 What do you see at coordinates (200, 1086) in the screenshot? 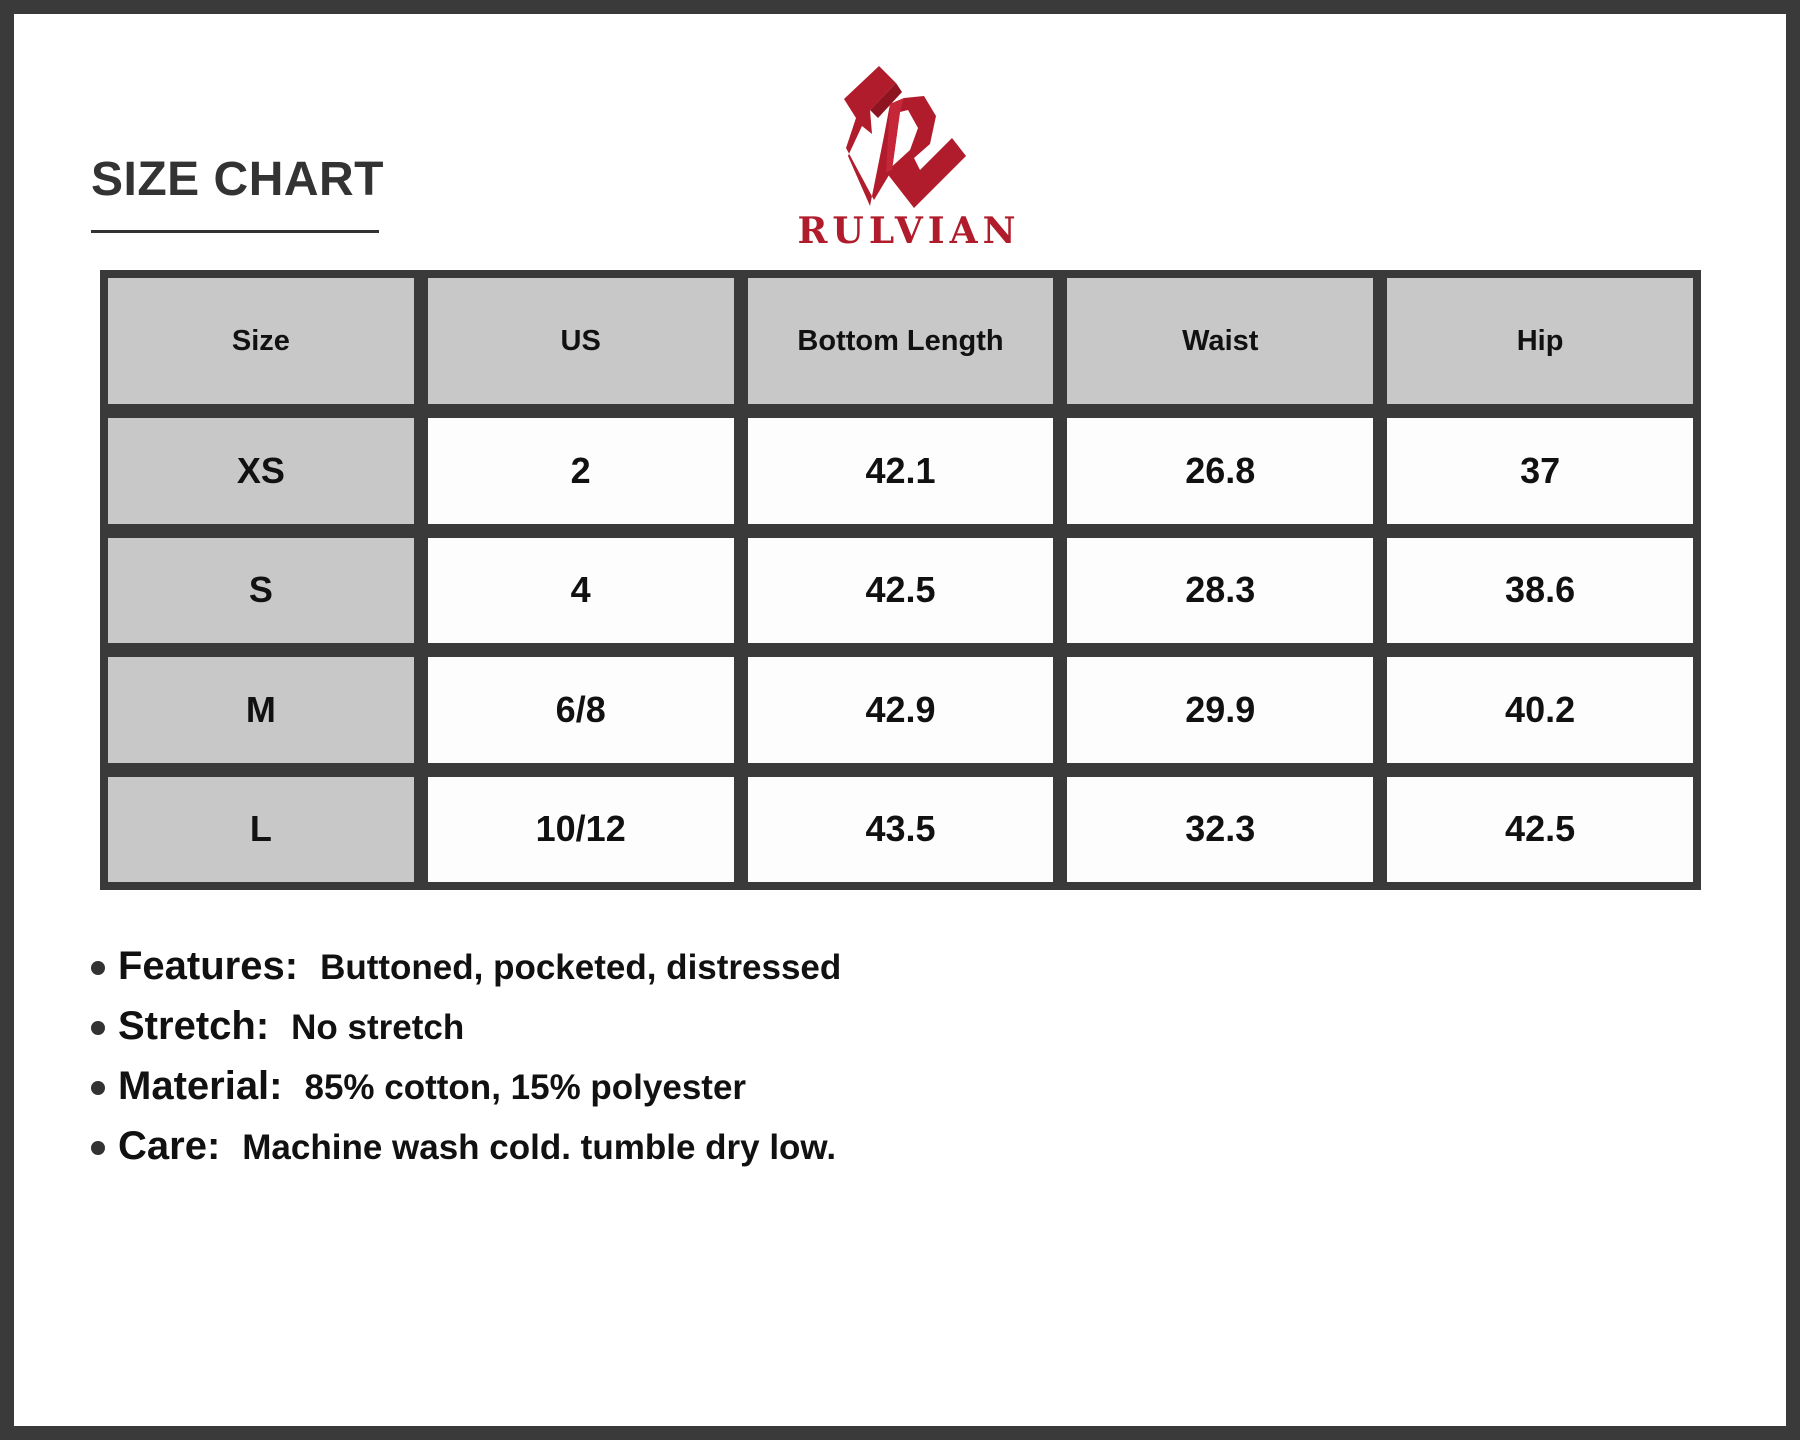
I see `detail-label: Material:` at bounding box center [200, 1086].